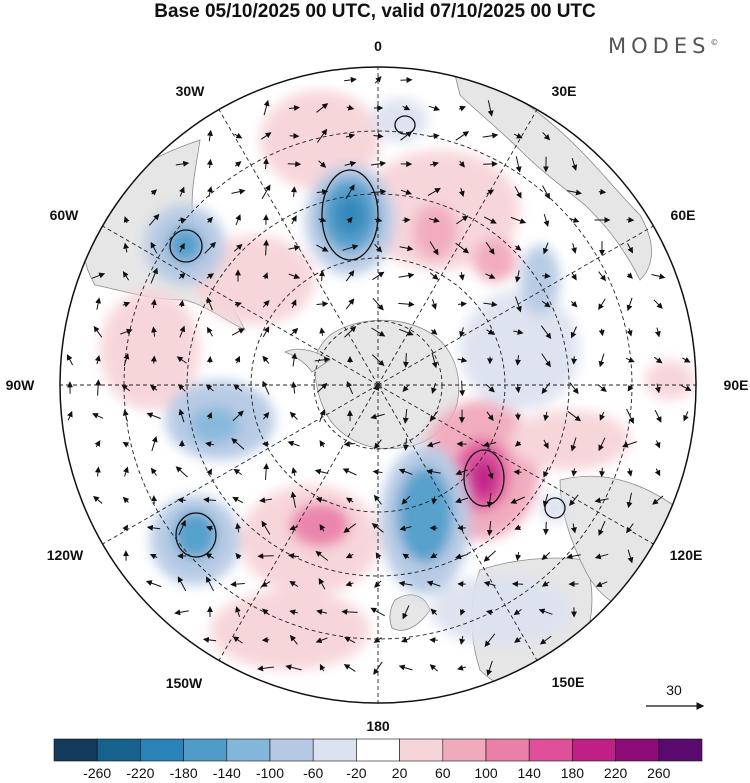  Describe the element at coordinates (65, 555) in the screenshot. I see `lon-label-120w: 120W` at that location.